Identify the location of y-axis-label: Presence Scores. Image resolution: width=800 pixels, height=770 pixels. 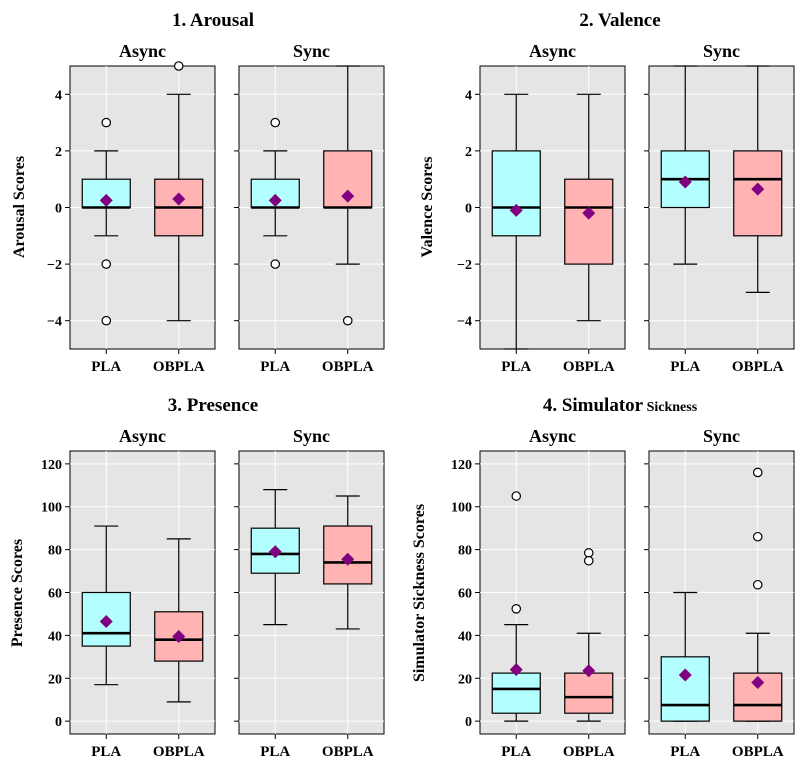
(17, 593).